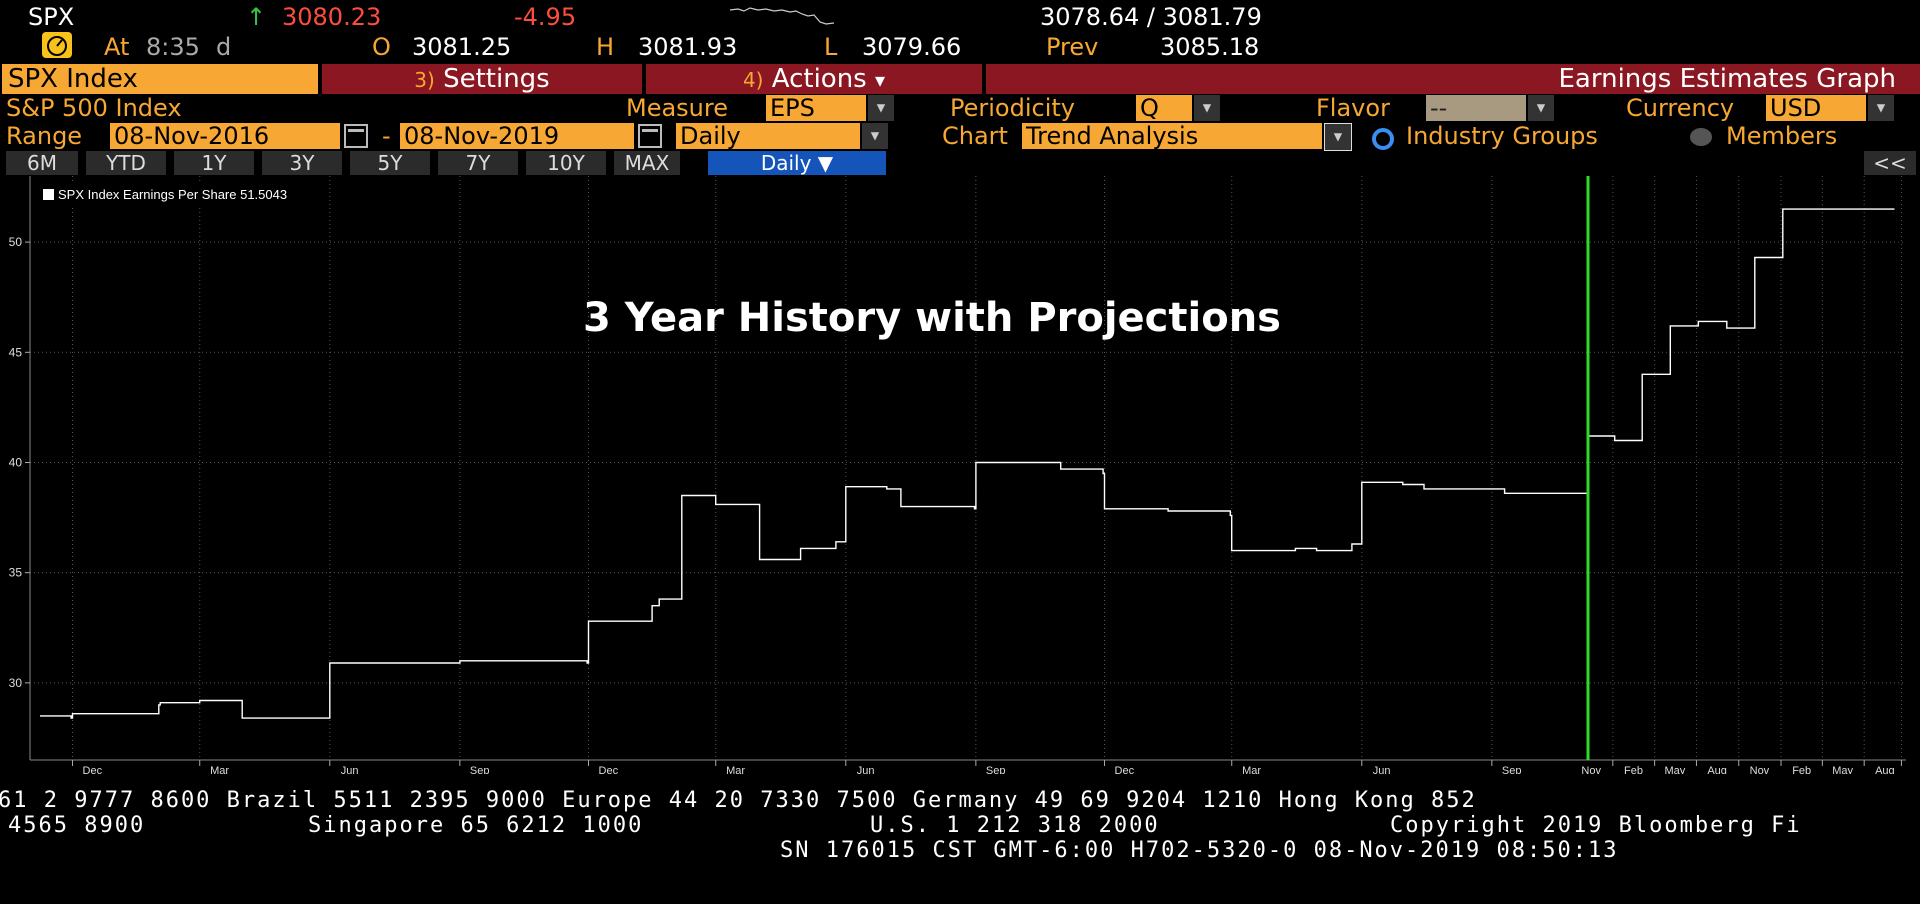  What do you see at coordinates (16, 683) in the screenshot?
I see `y-tick-label: 30` at bounding box center [16, 683].